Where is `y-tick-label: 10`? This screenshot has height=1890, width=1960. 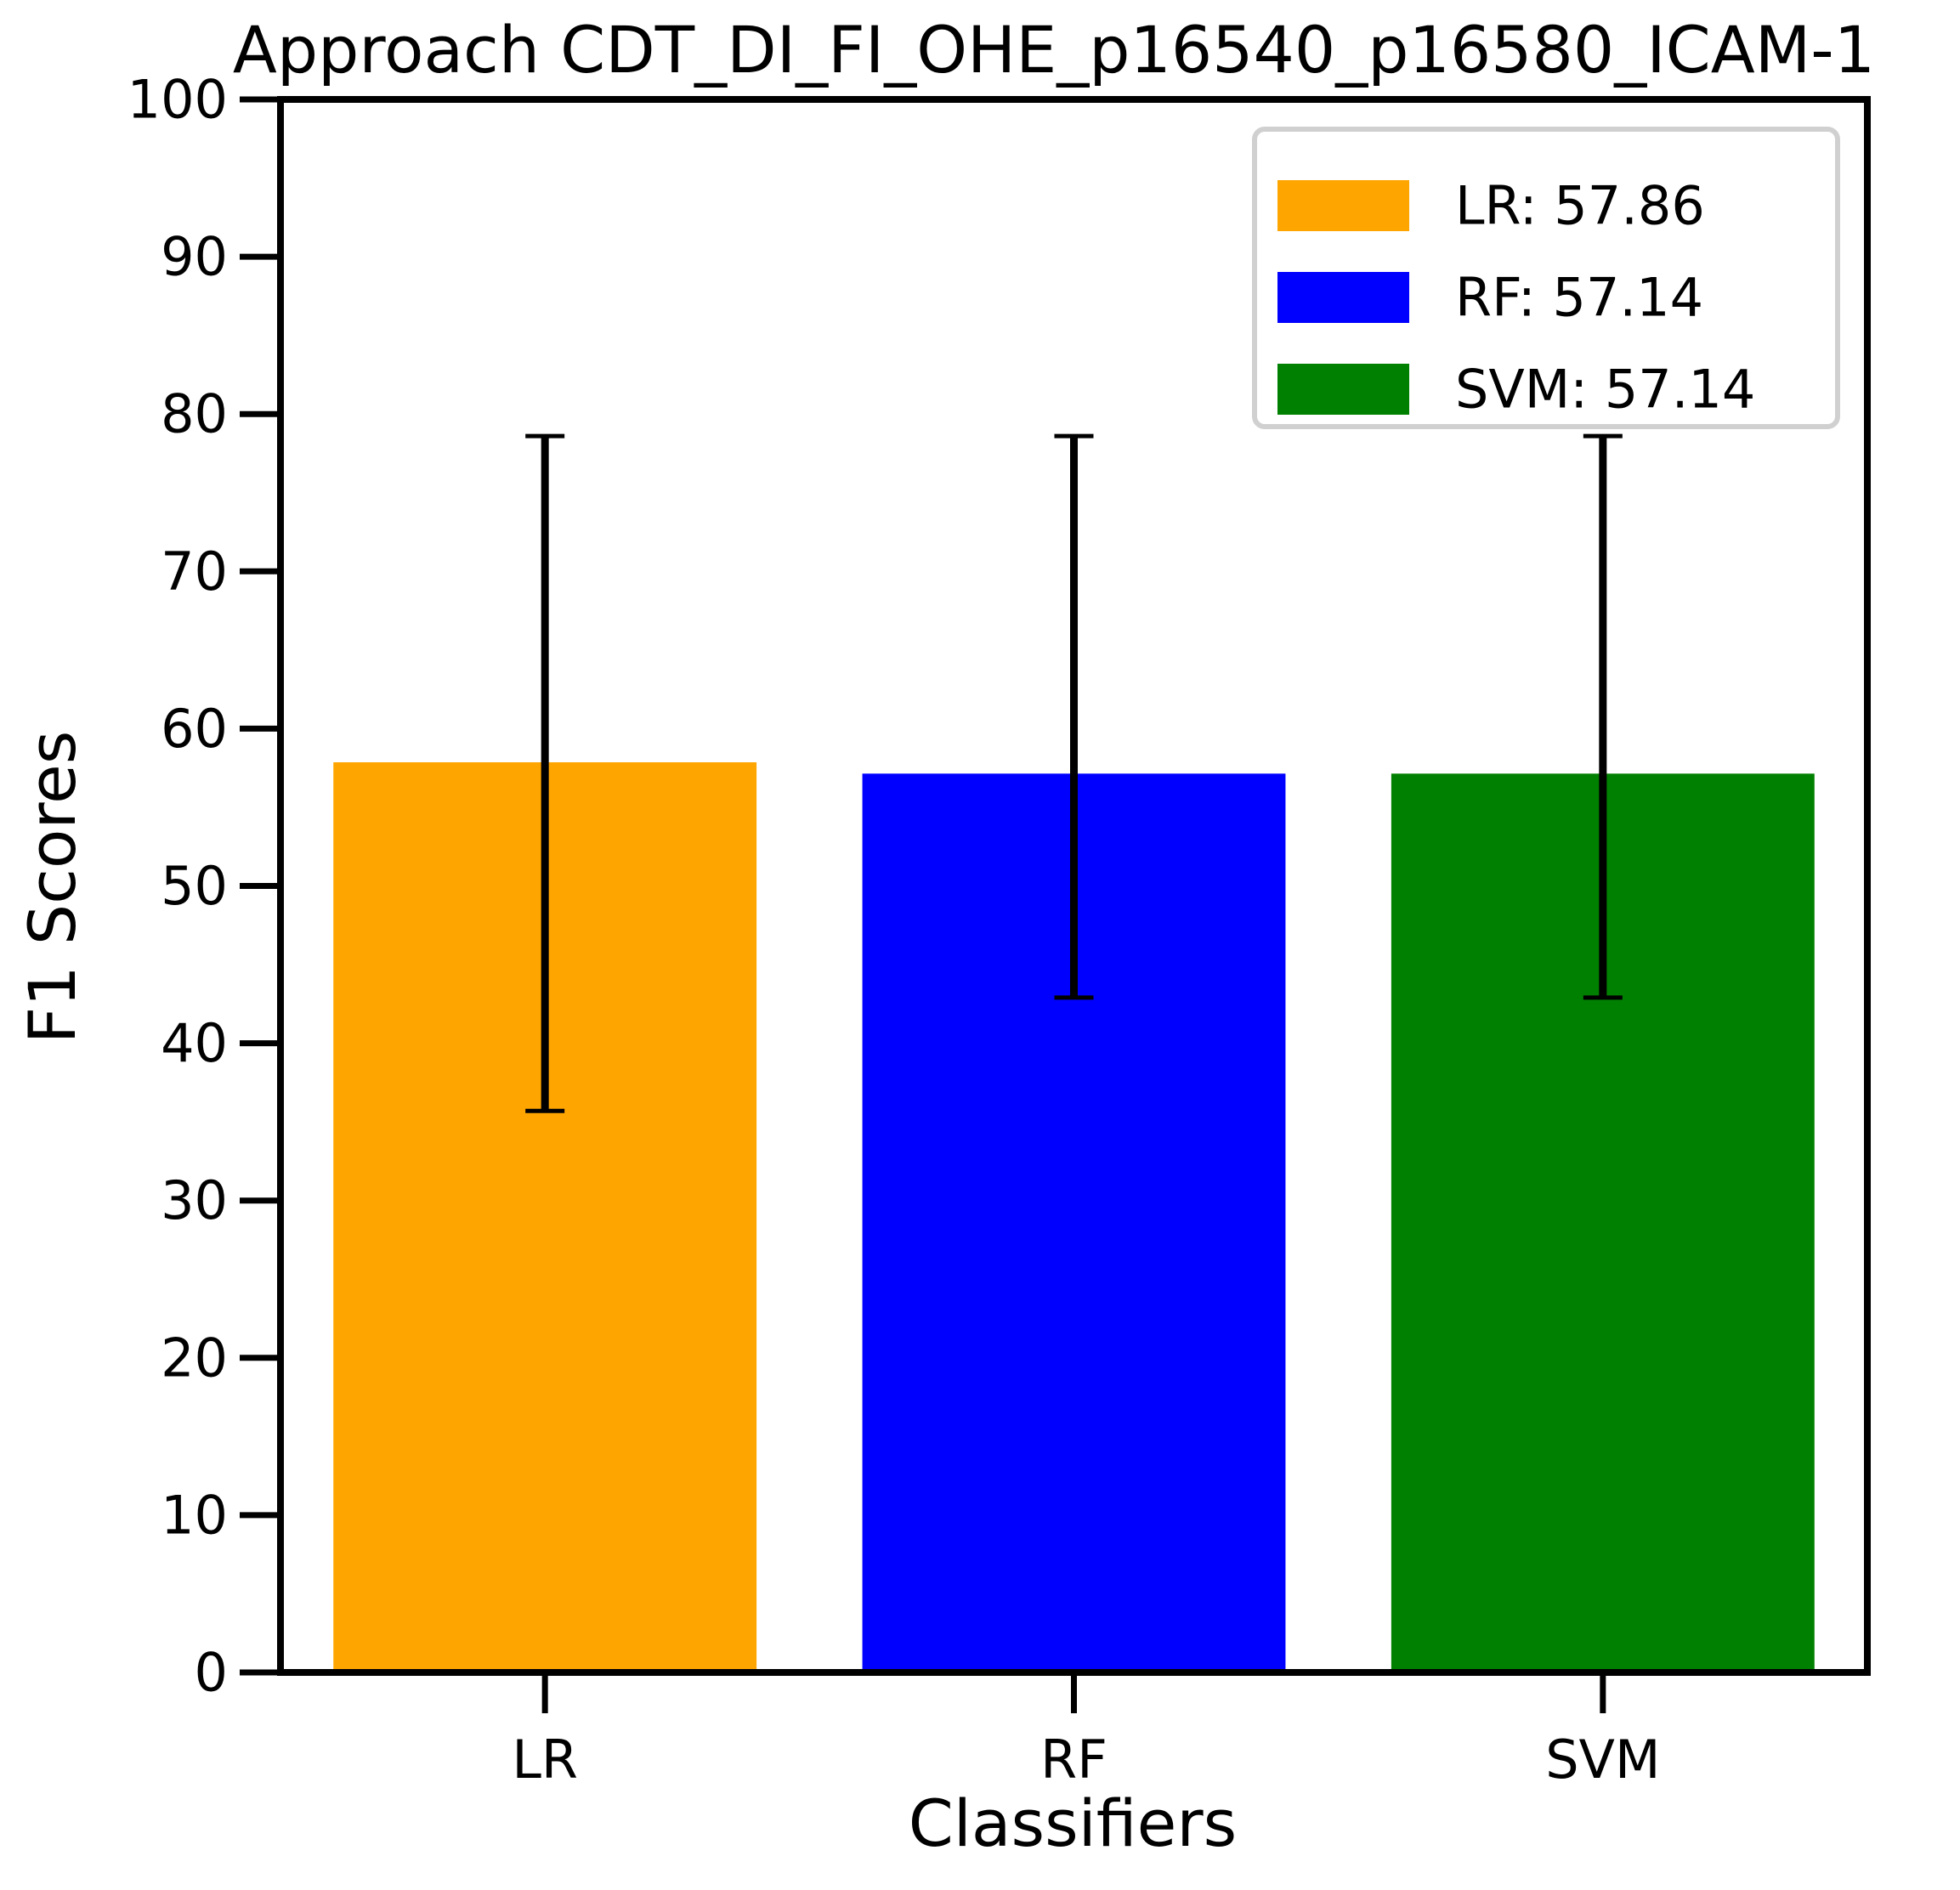
y-tick-label: 10 is located at coordinates (194, 1515).